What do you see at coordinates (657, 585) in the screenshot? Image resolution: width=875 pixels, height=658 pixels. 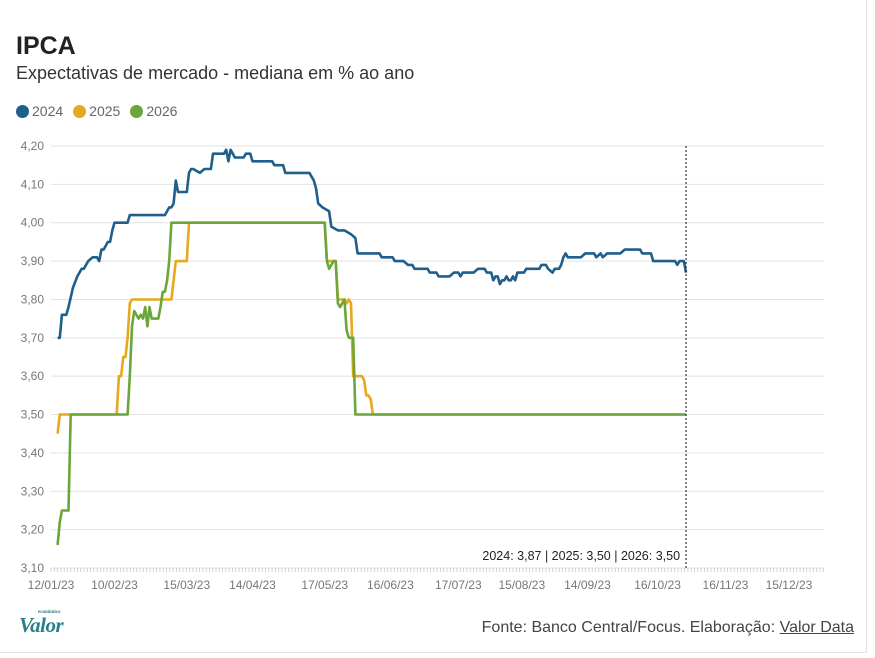 I see `x-tick-label: 16/10/23` at bounding box center [657, 585].